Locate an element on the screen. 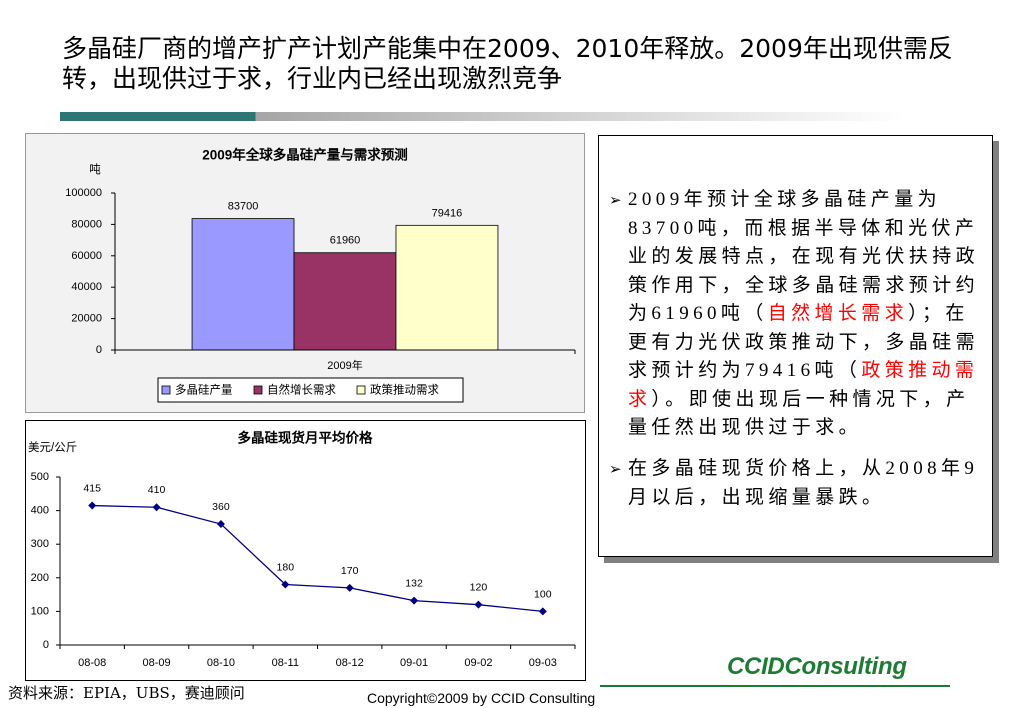 The image size is (1023, 708). text-segment: 2009年预计全球多晶硅产量为 is located at coordinates (785, 199).